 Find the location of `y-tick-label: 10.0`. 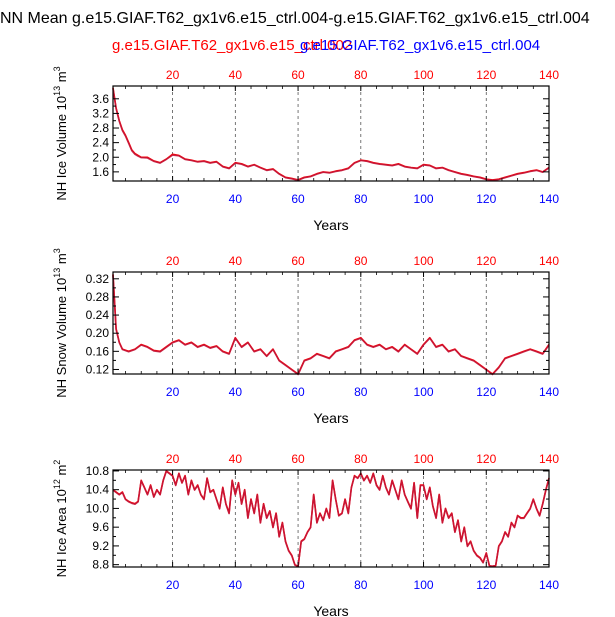

y-tick-label: 10.0 is located at coordinates (98, 508).